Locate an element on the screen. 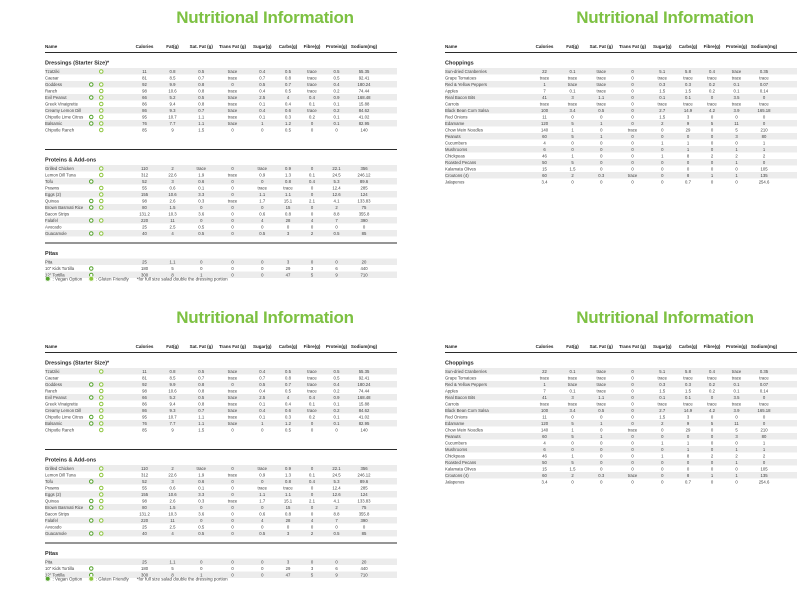 Image resolution: width=800 pixels, height=600 pixels. section-divider is located at coordinates (221, 441).